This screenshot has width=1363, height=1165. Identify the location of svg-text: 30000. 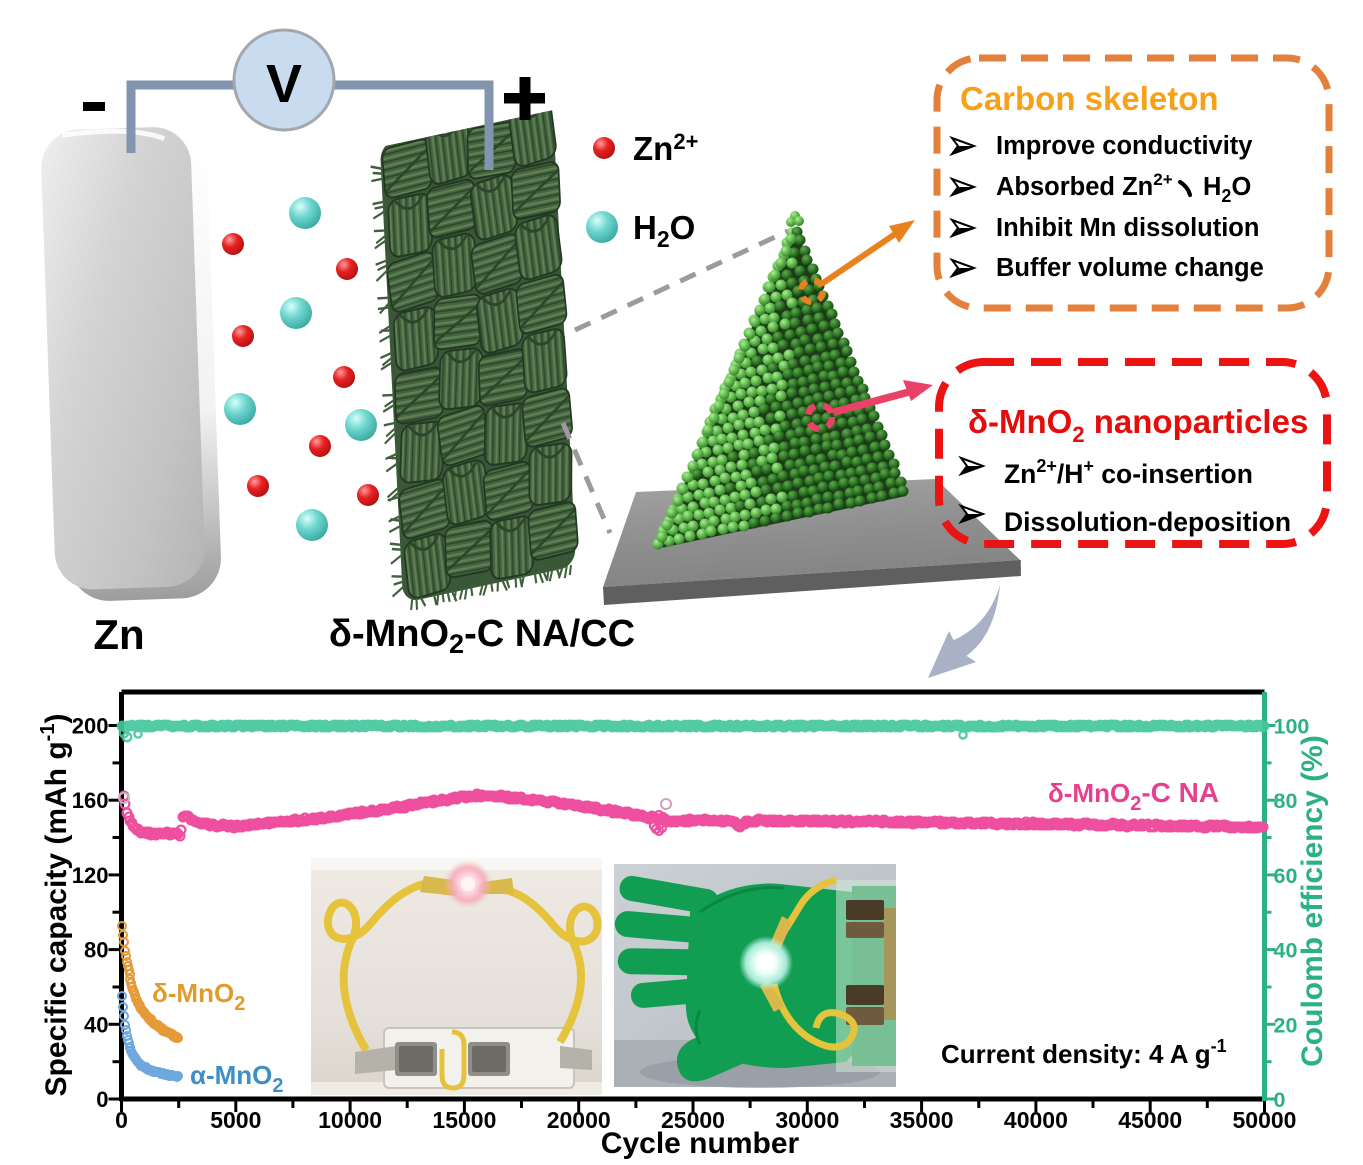
(807, 1120).